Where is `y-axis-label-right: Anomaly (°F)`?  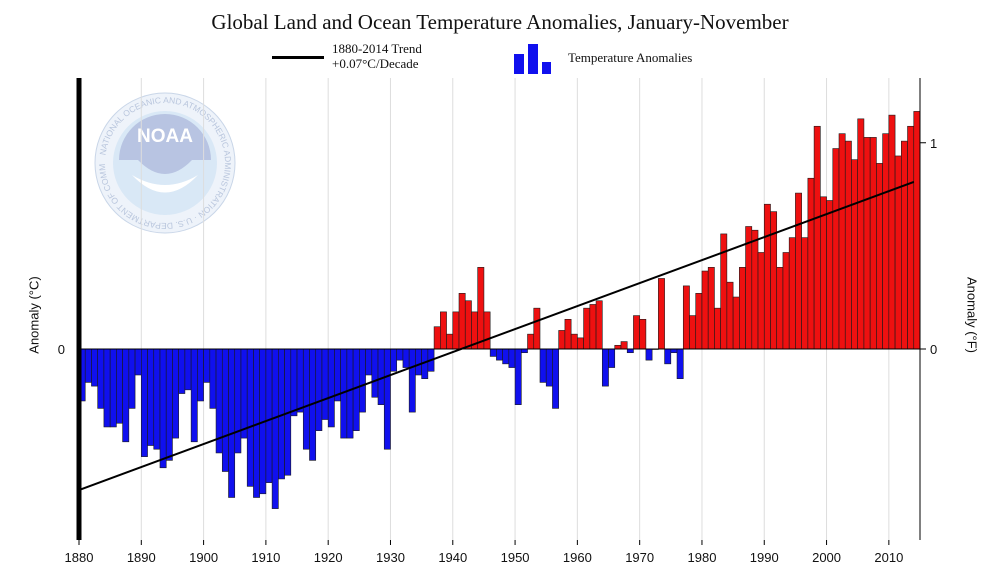
y-axis-label-right: Anomaly (°F) is located at coordinates (972, 315).